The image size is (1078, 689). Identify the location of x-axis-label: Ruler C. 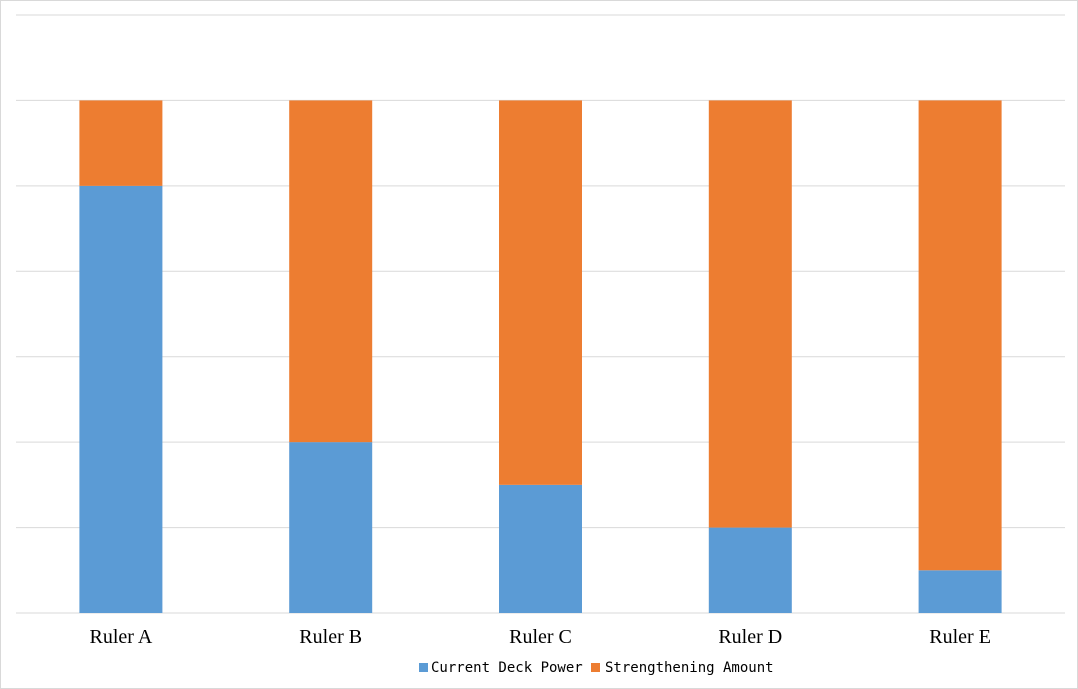
(540, 637).